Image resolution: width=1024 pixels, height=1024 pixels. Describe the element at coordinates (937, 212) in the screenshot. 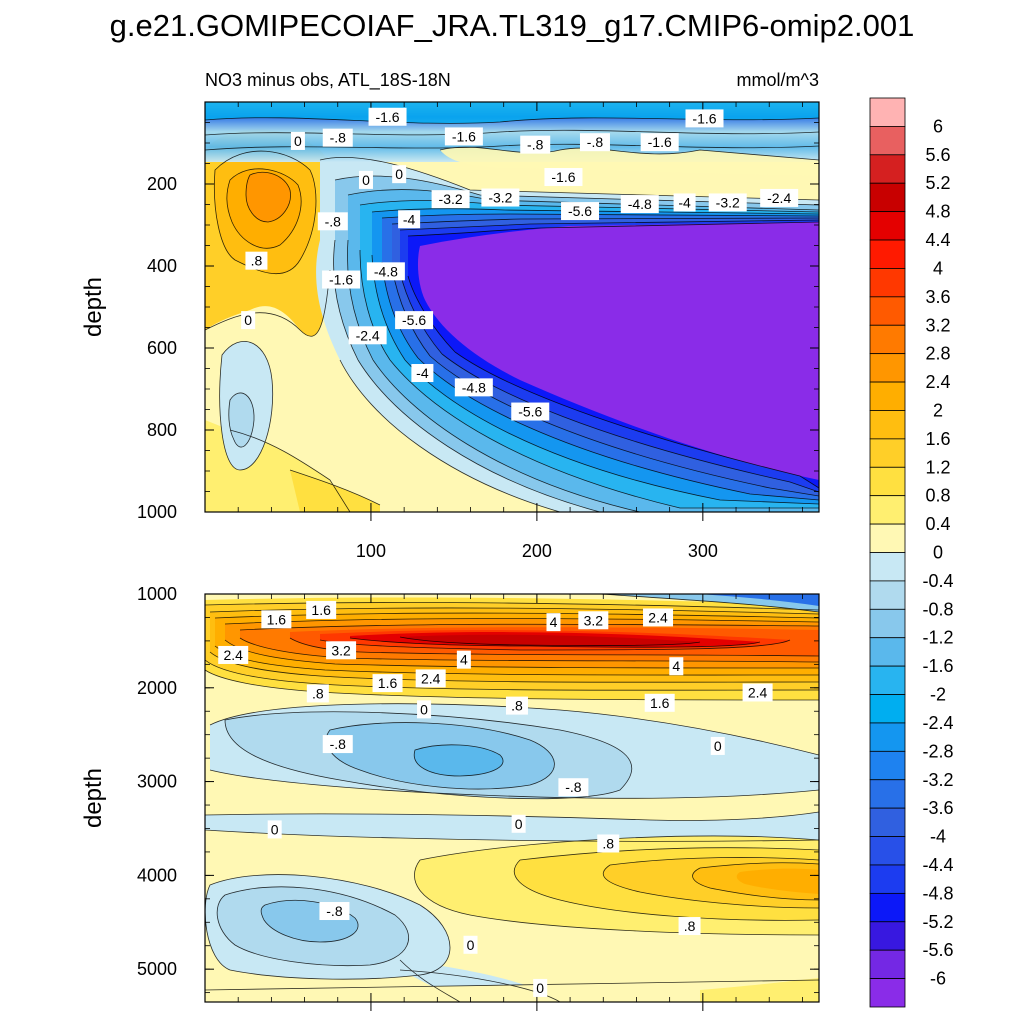

I see `colorbar-label: 4.8` at that location.